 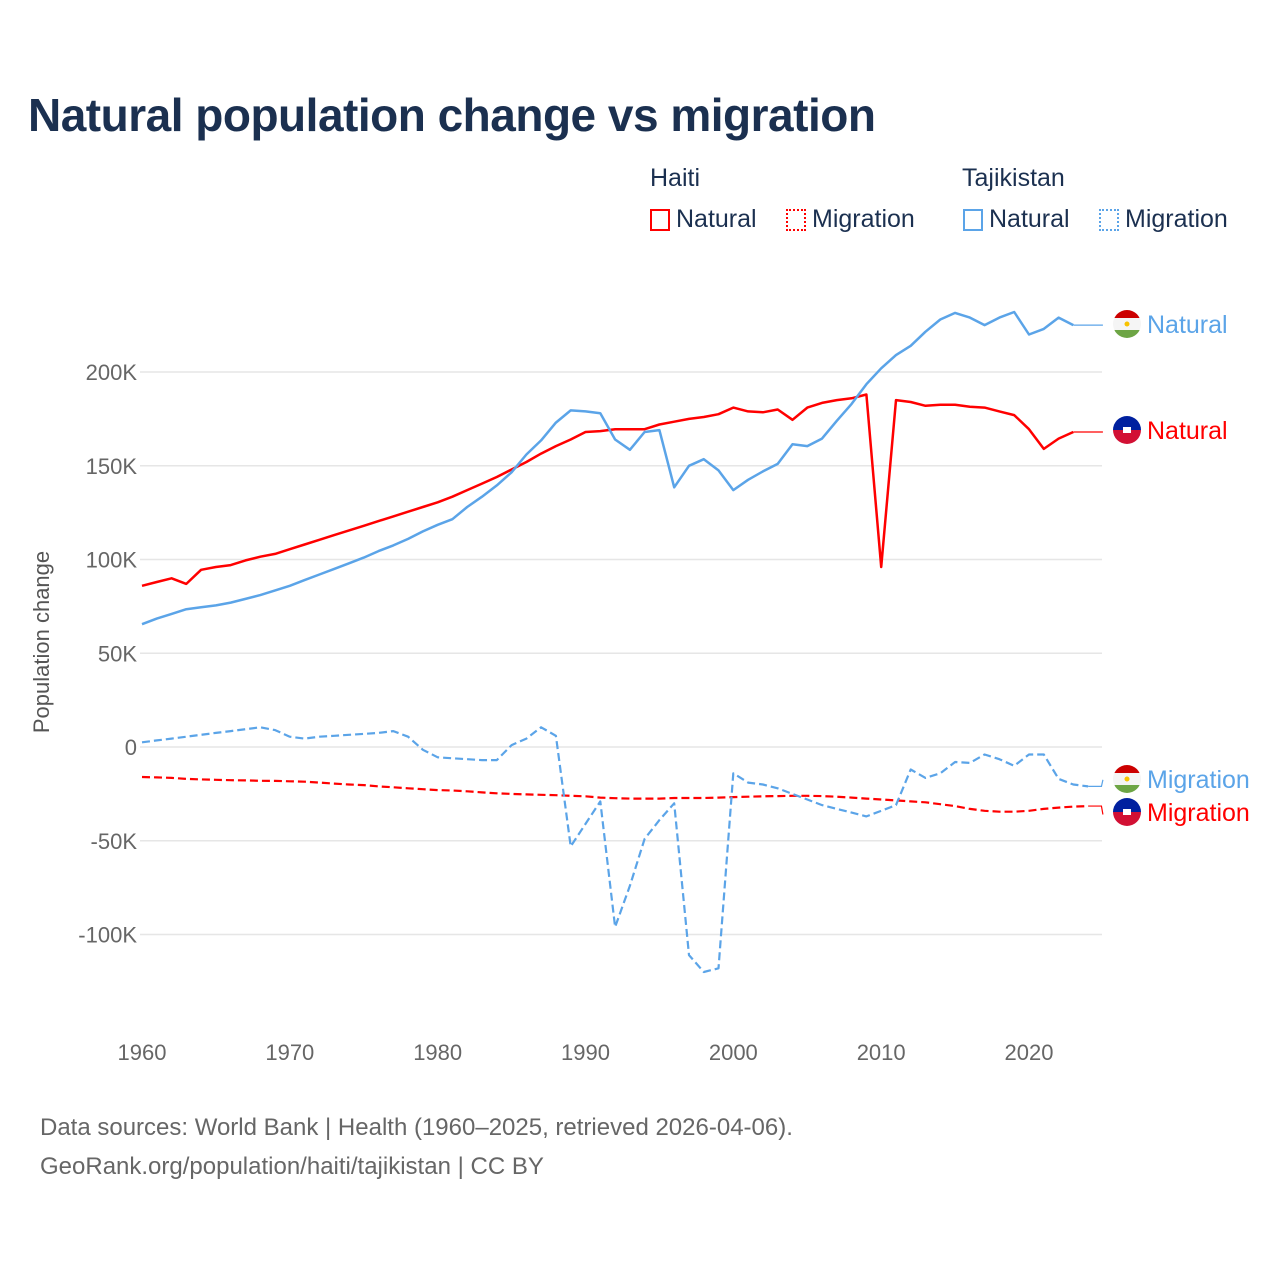 I want to click on y-tick-label: 0, so click(x=131, y=747).